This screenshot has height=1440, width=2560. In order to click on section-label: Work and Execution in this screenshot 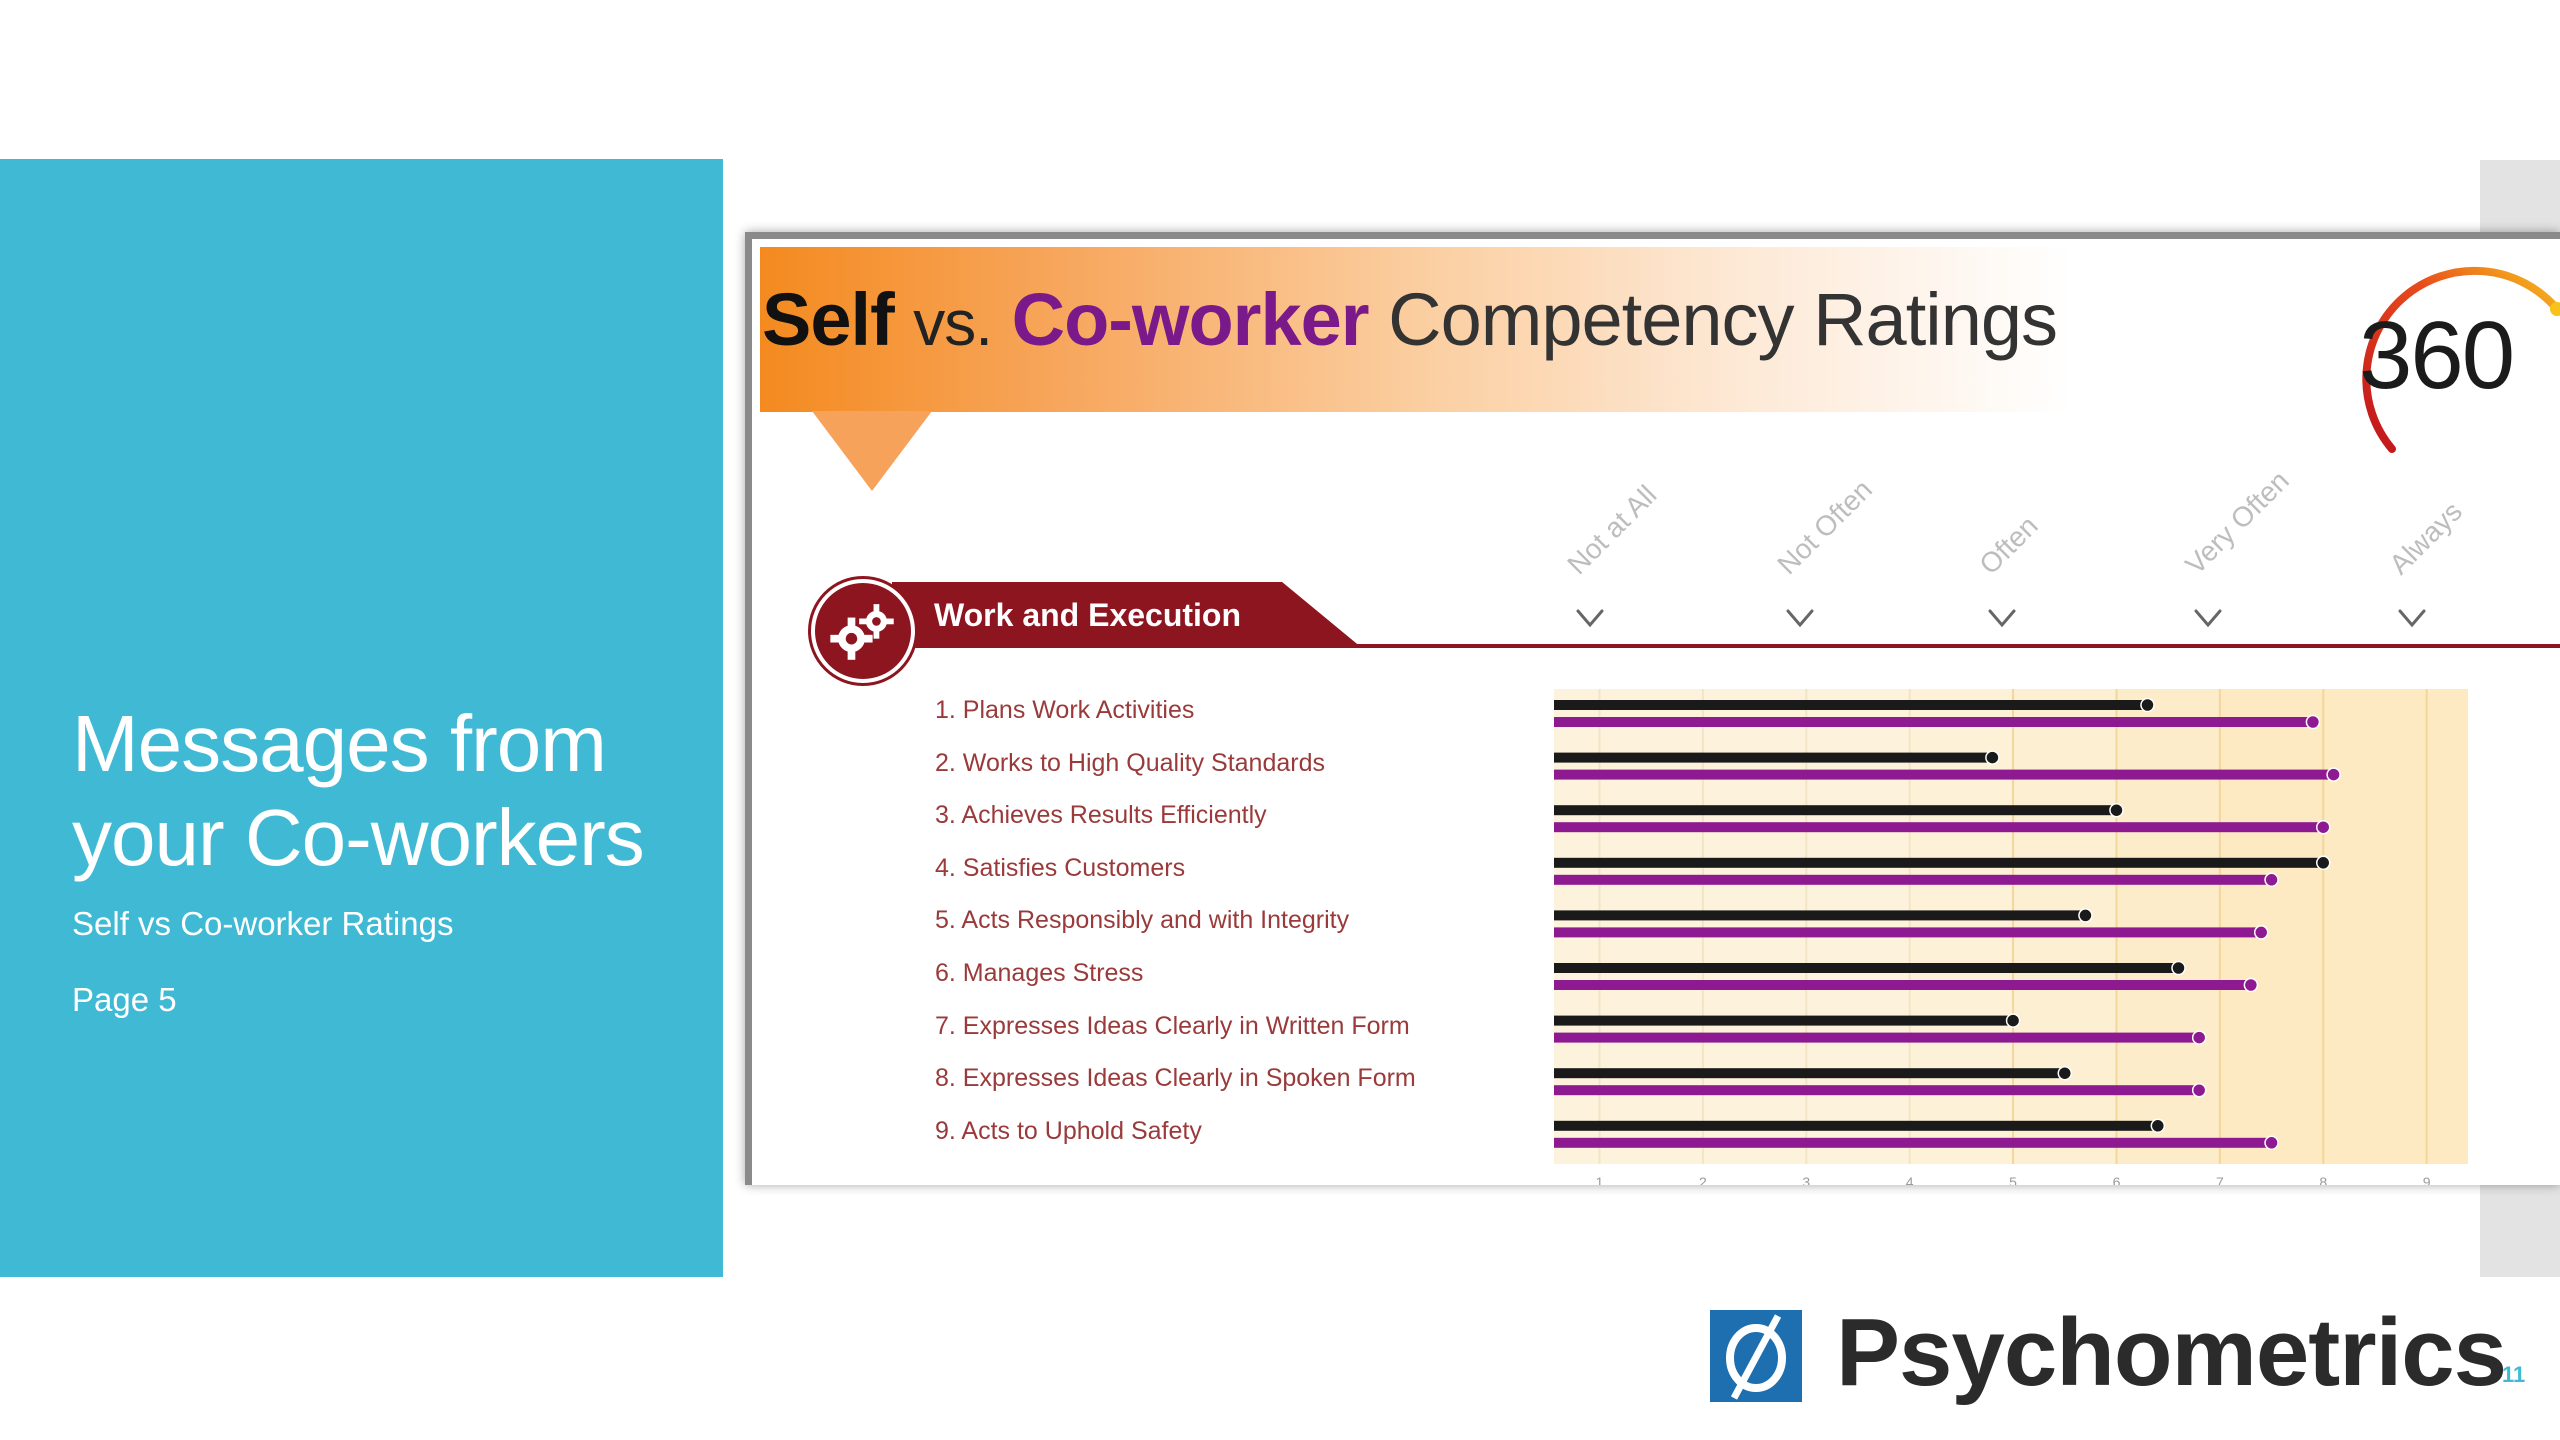, I will do `click(1088, 615)`.